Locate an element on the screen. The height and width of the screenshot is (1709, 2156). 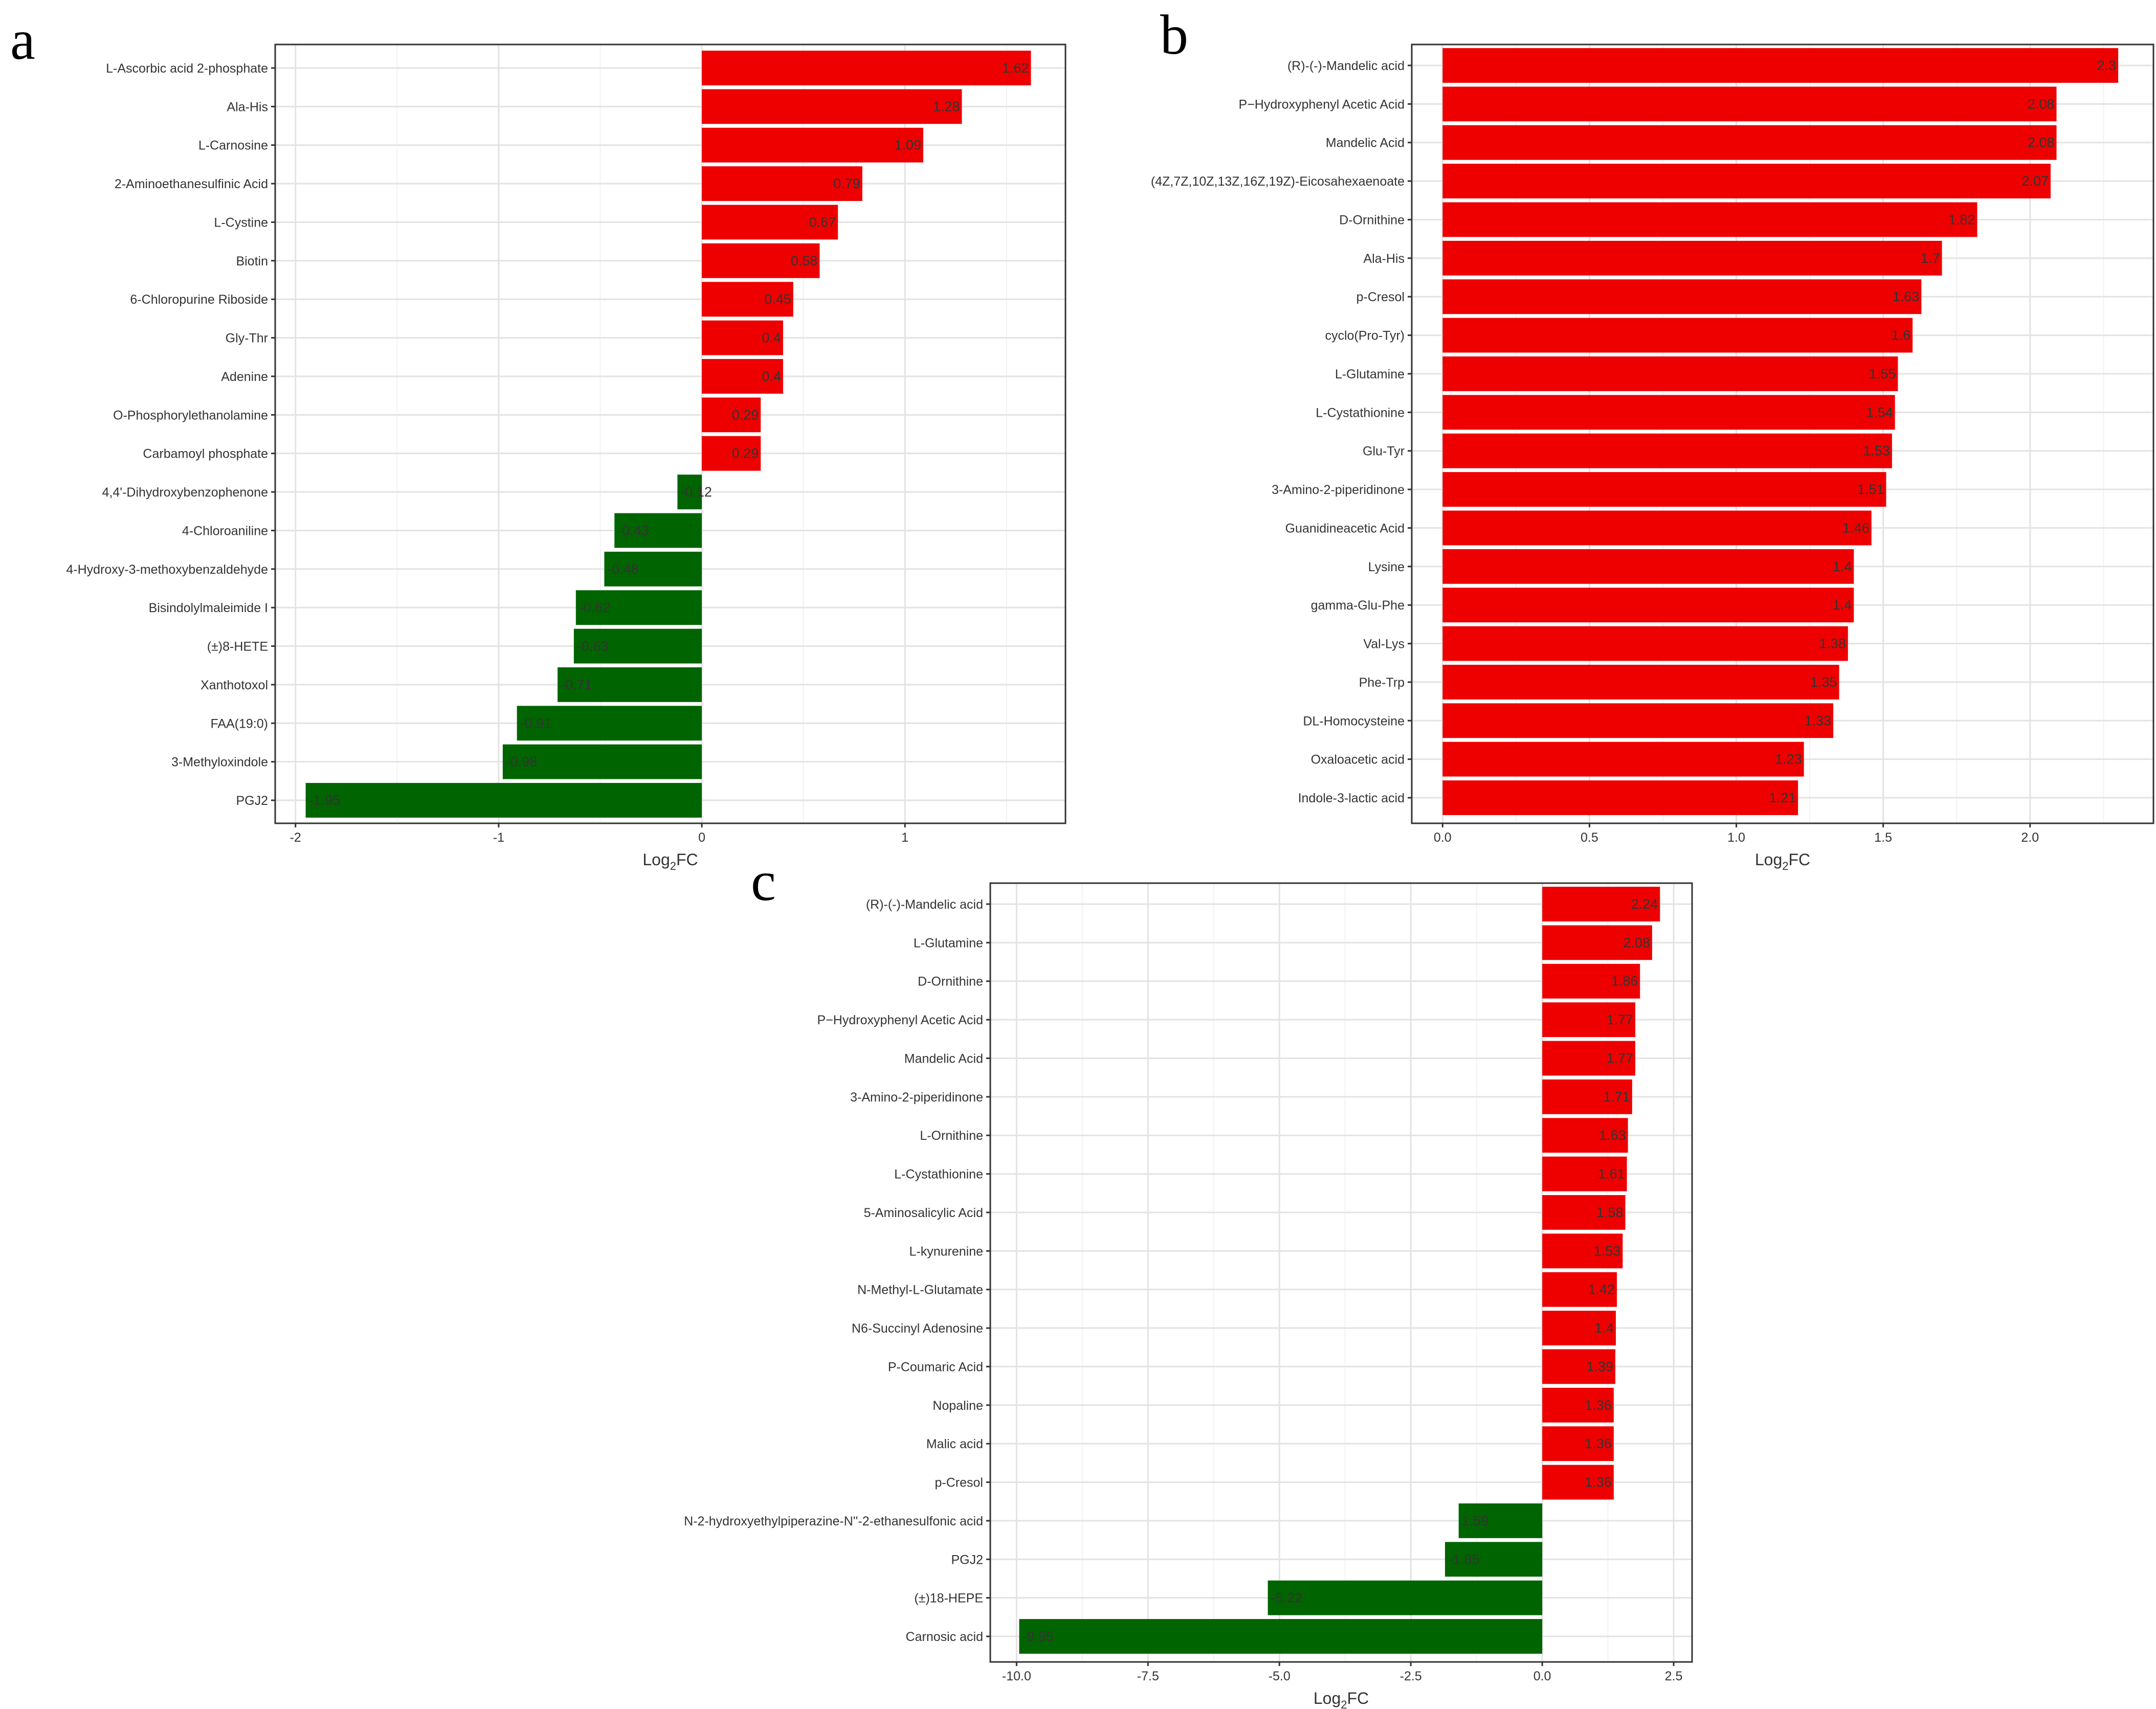
y-tick-label: L-kynurenine is located at coordinates (946, 1251).